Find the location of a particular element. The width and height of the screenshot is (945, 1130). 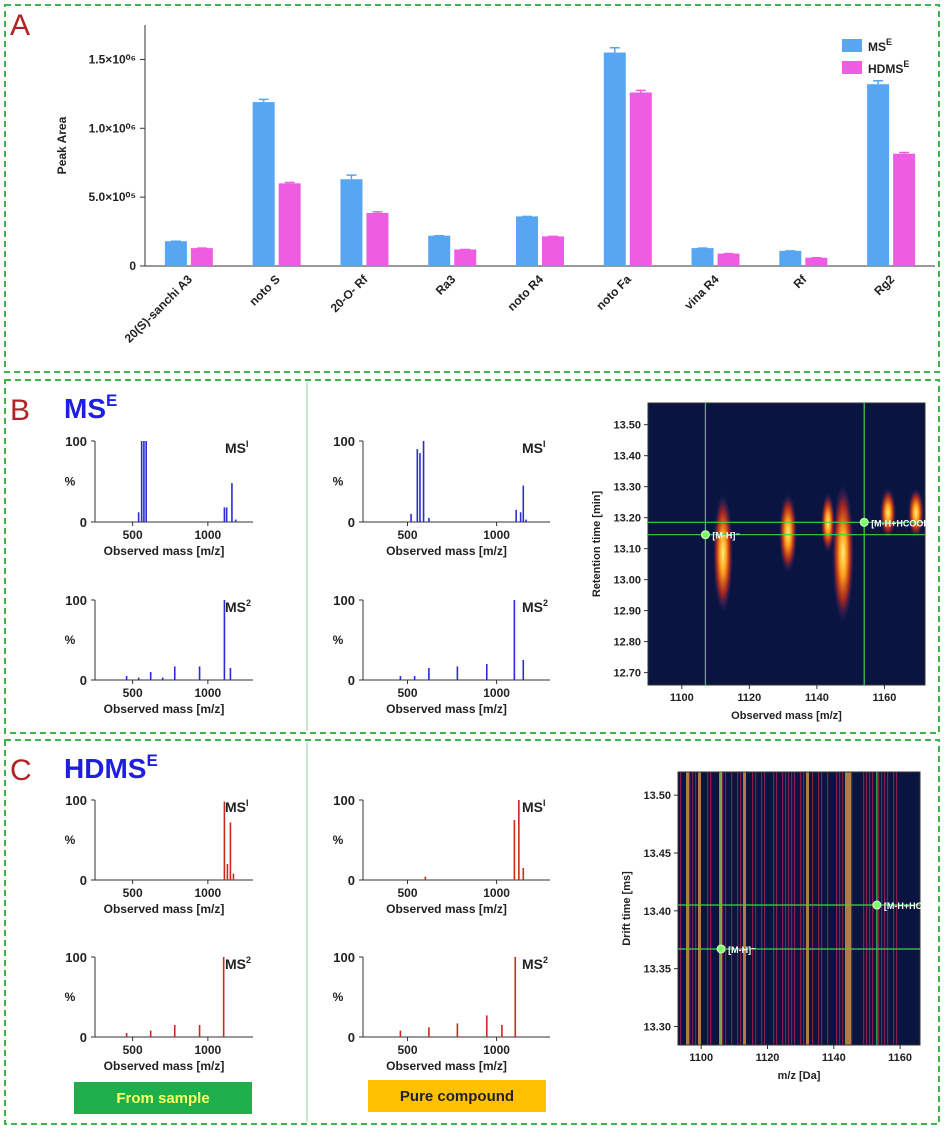

caption: Pure compound is located at coordinates (457, 1096).